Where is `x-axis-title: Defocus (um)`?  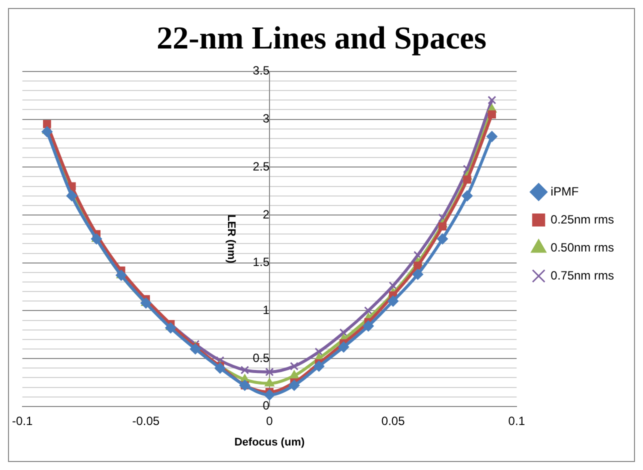
x-axis-title: Defocus (um) is located at coordinates (269, 442).